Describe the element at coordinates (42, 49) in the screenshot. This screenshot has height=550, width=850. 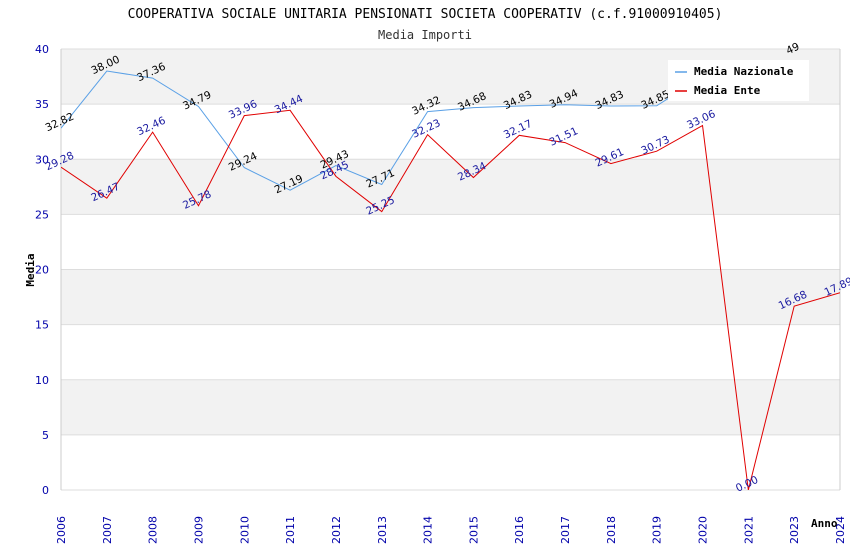
I see `y-tick-label: 40` at that location.